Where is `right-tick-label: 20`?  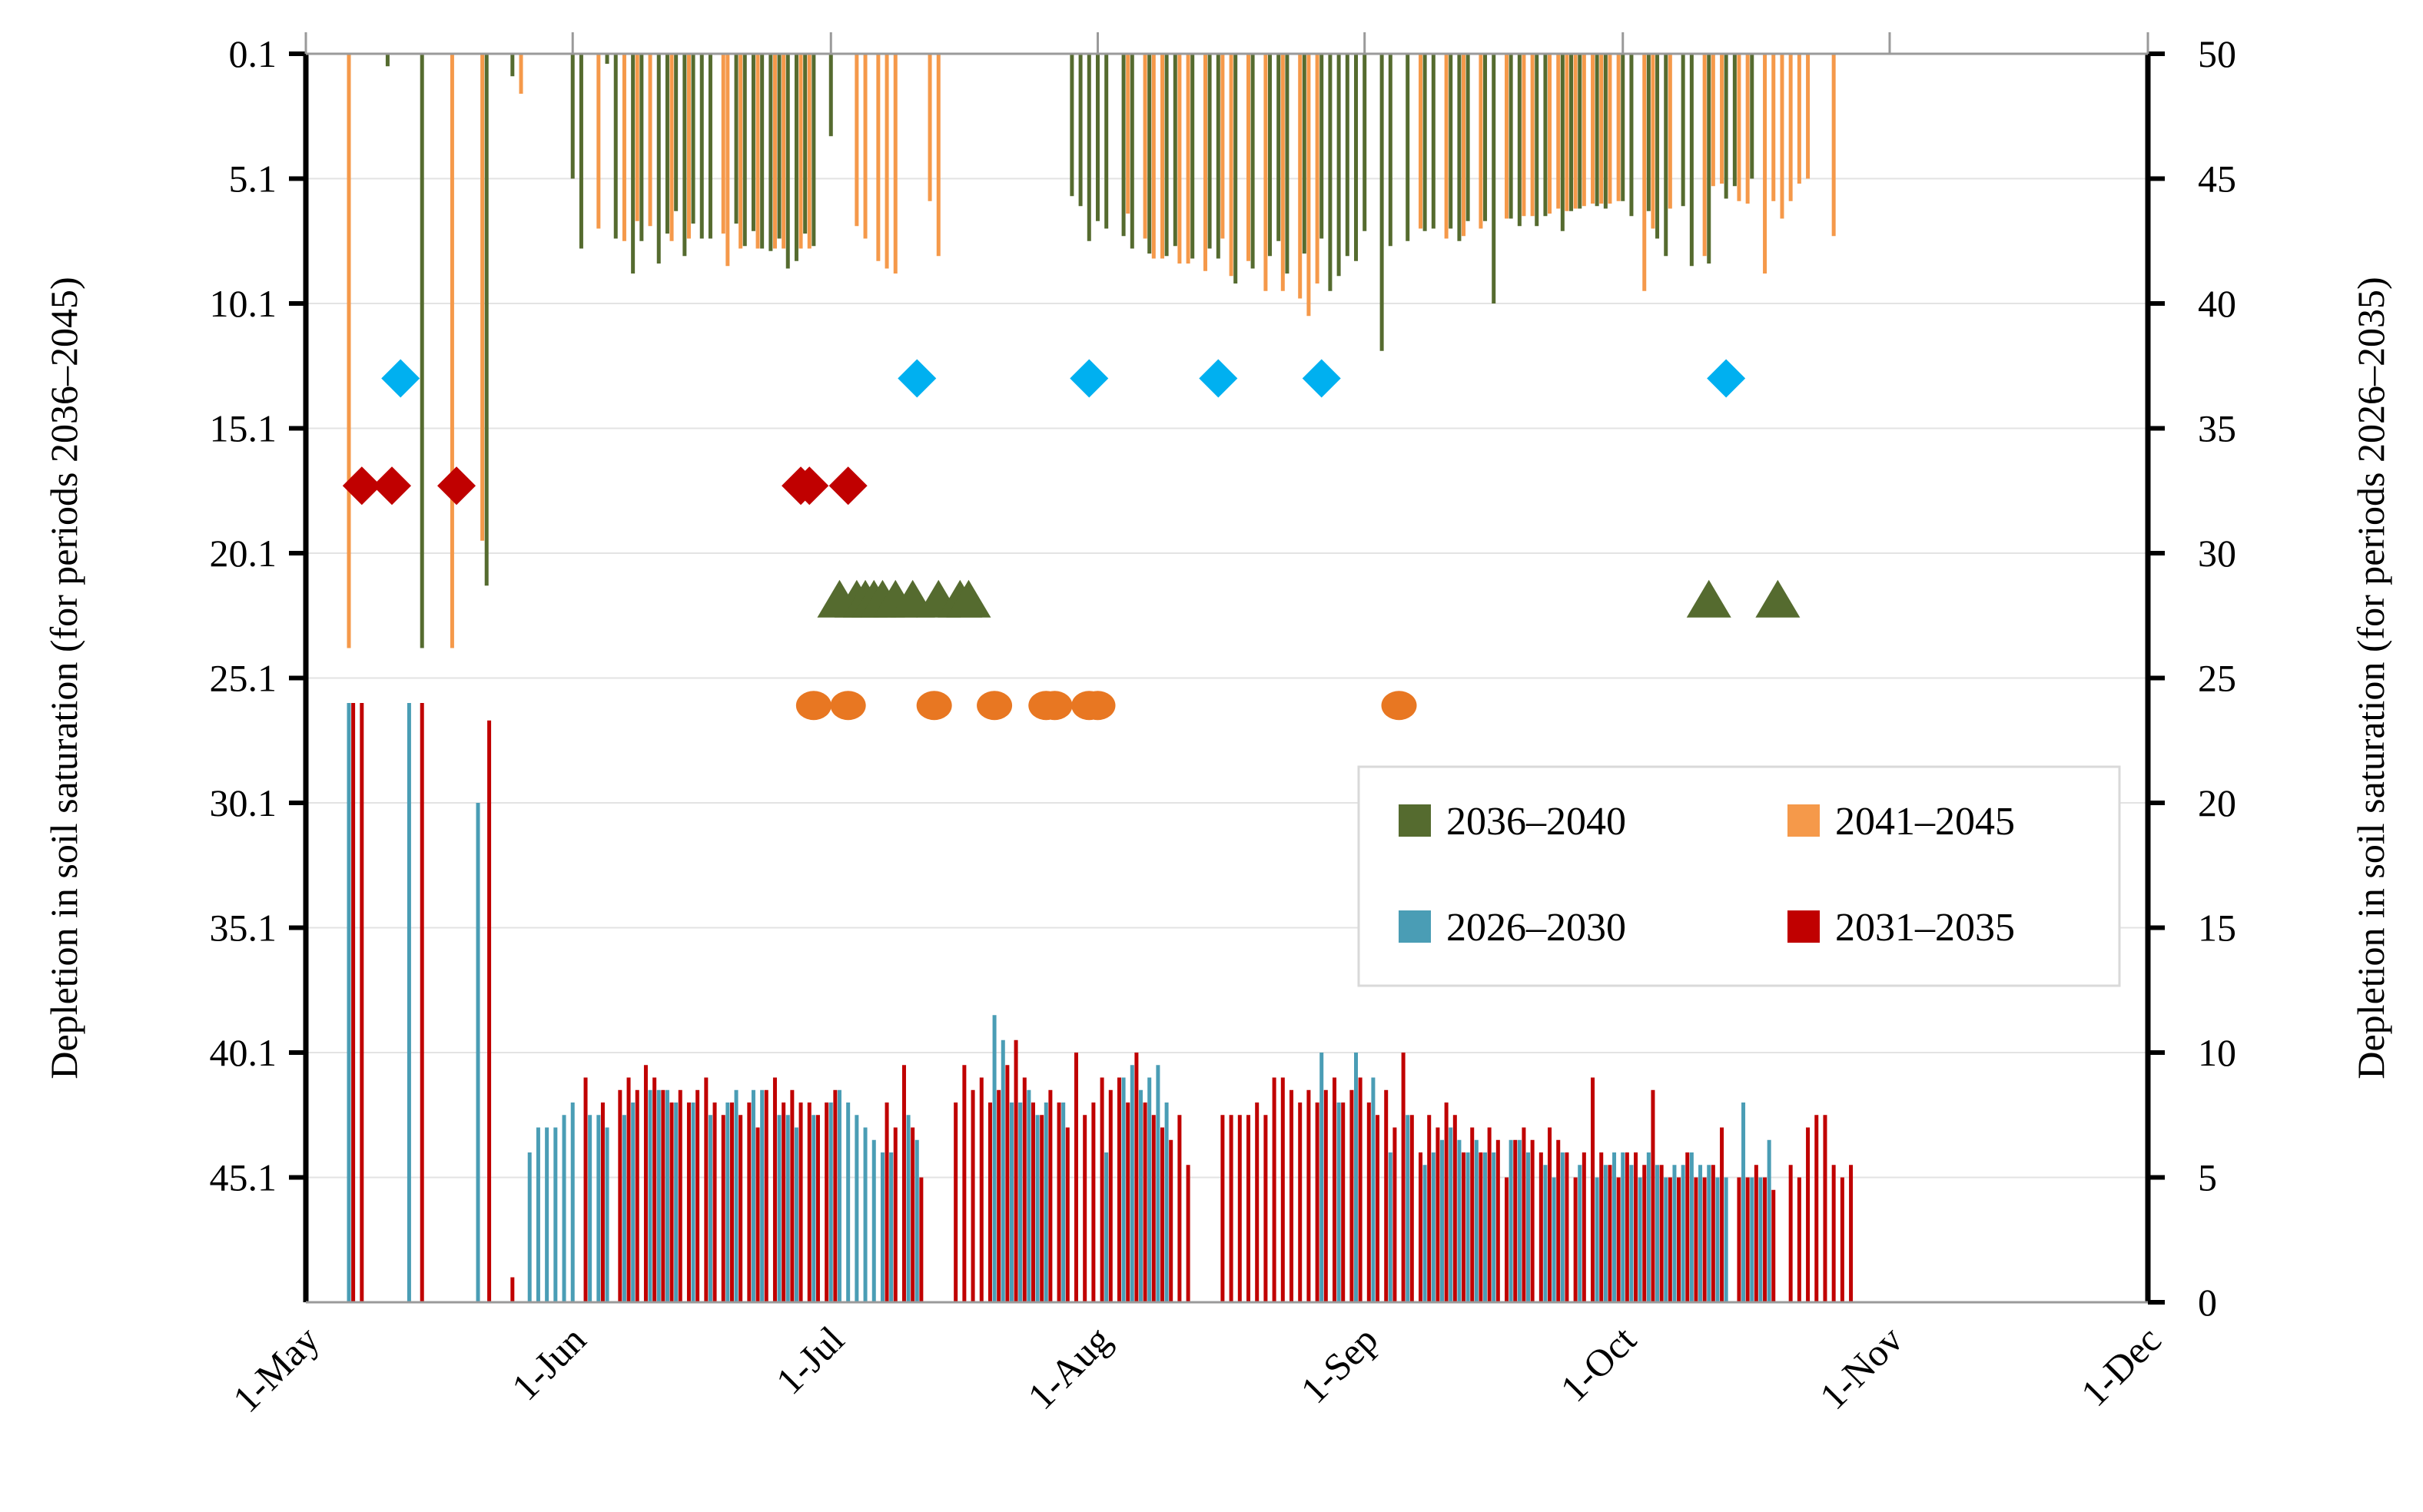 right-tick-label: 20 is located at coordinates (2217, 803).